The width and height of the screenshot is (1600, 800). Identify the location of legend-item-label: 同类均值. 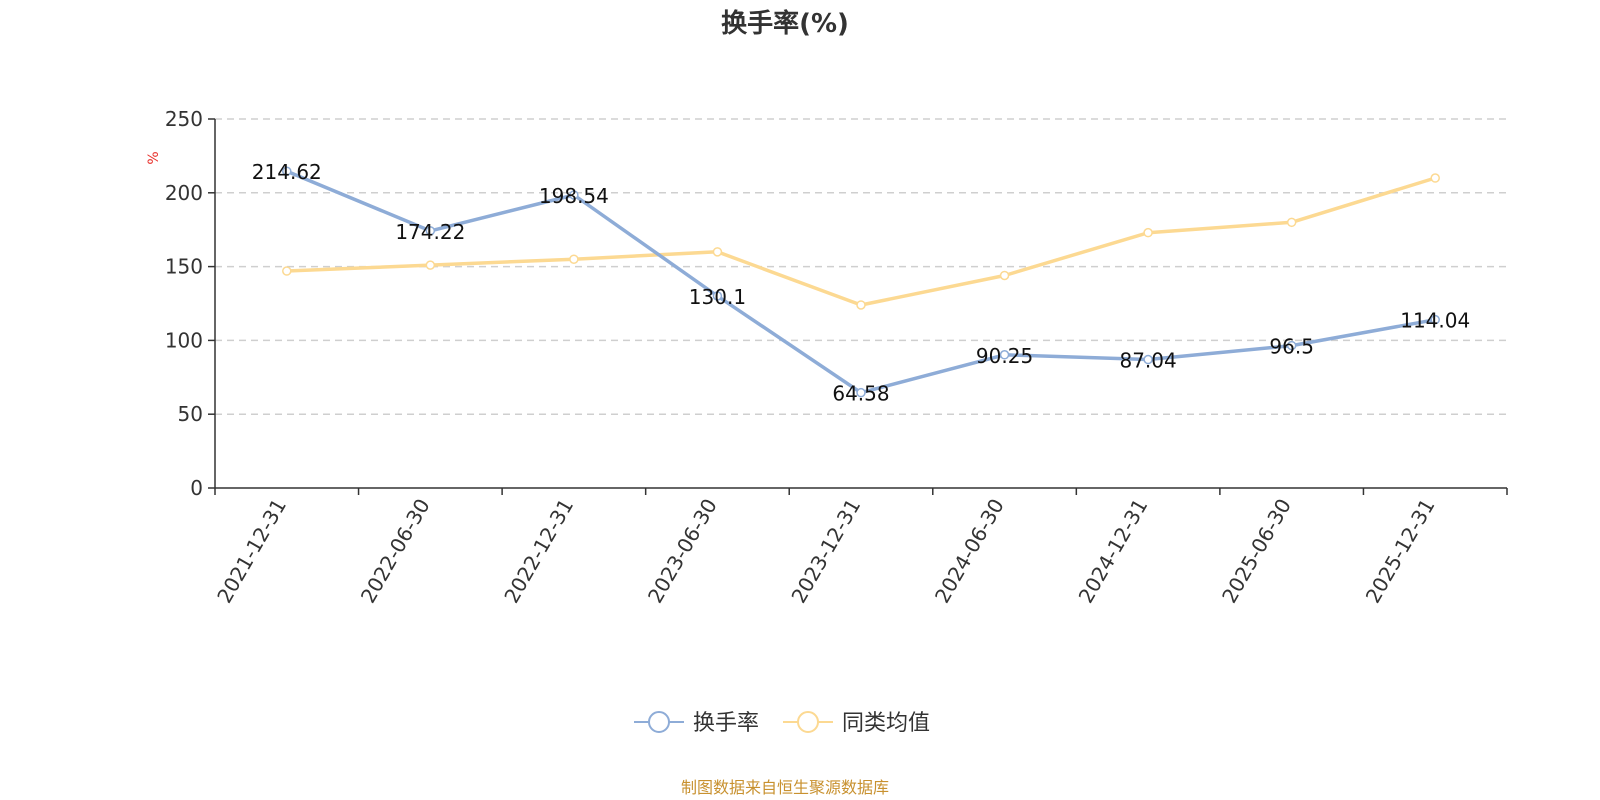
(886, 723).